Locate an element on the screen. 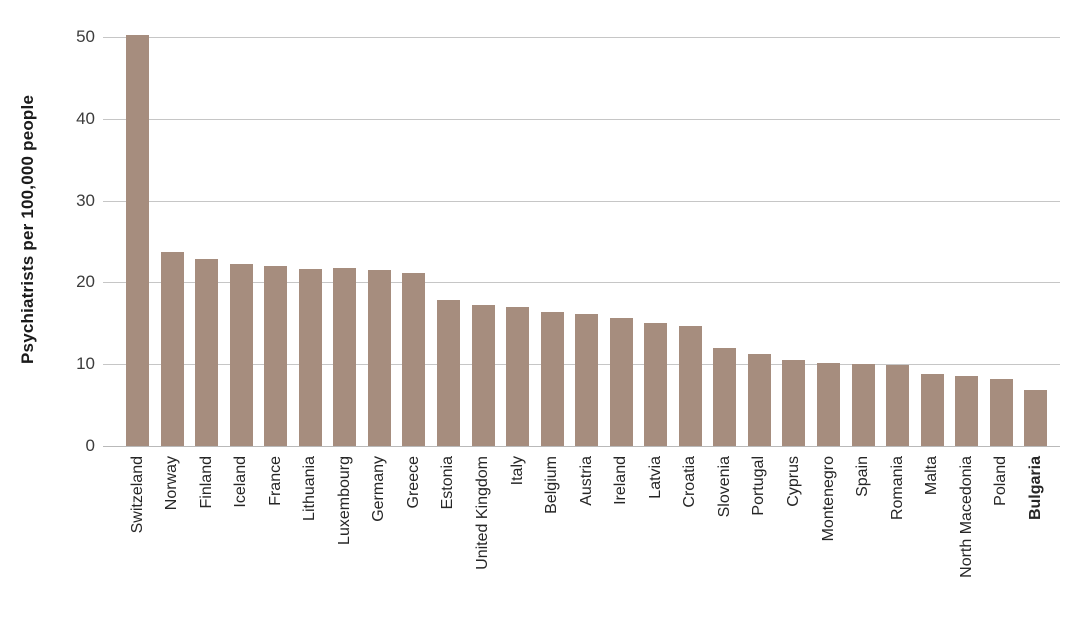  y-tick-label: 30 is located at coordinates (85, 200).